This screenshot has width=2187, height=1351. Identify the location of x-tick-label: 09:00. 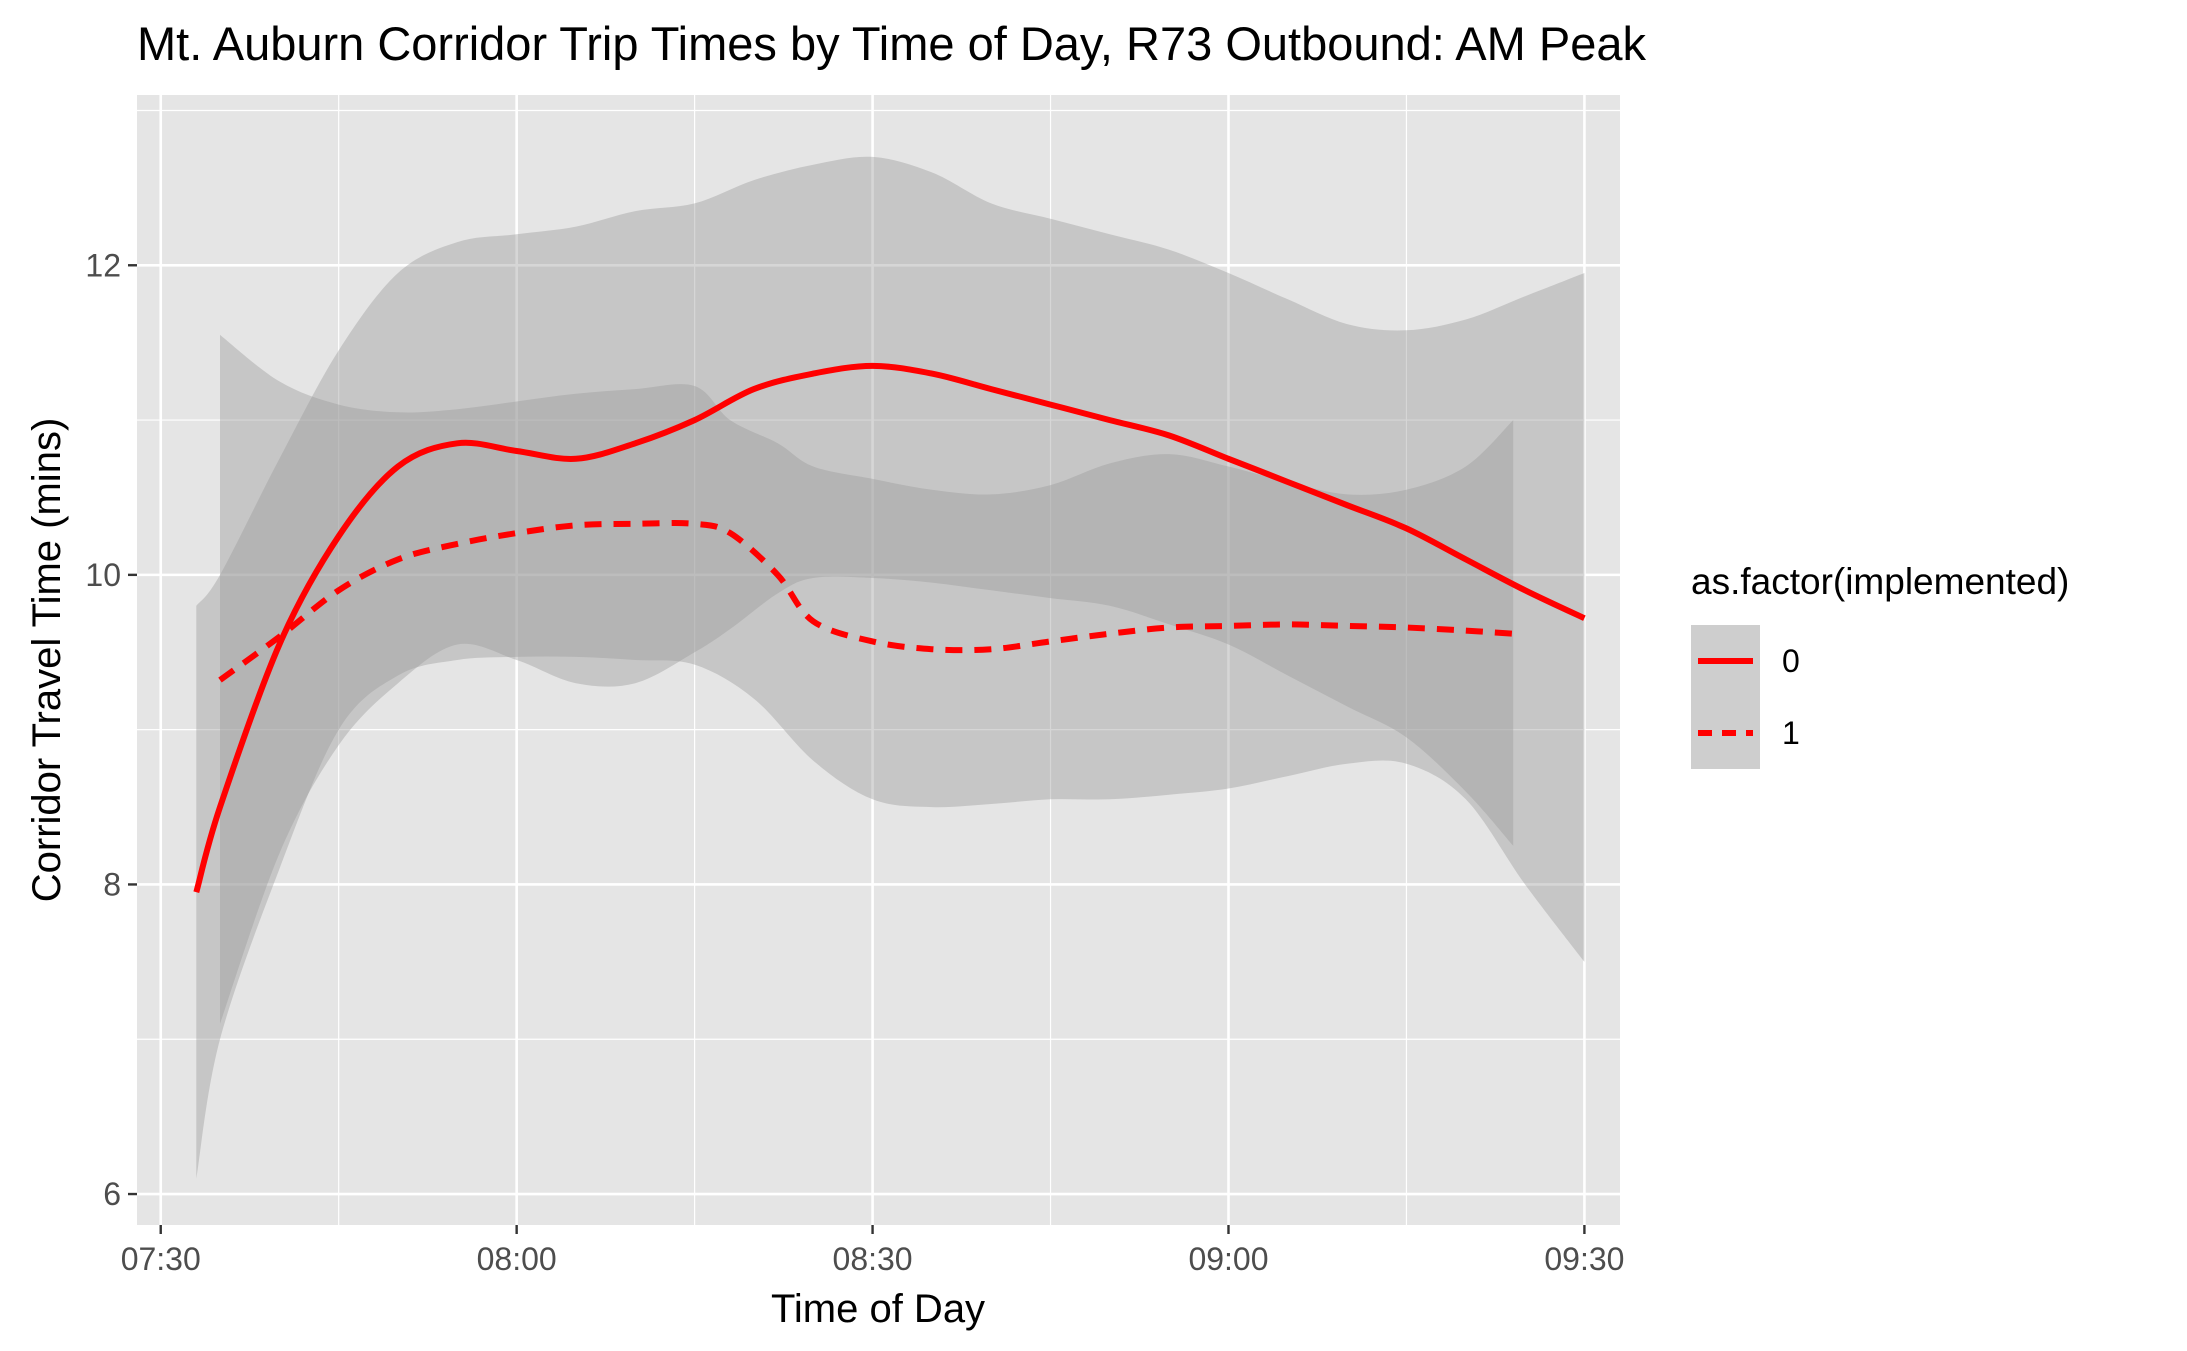
(1228, 1259).